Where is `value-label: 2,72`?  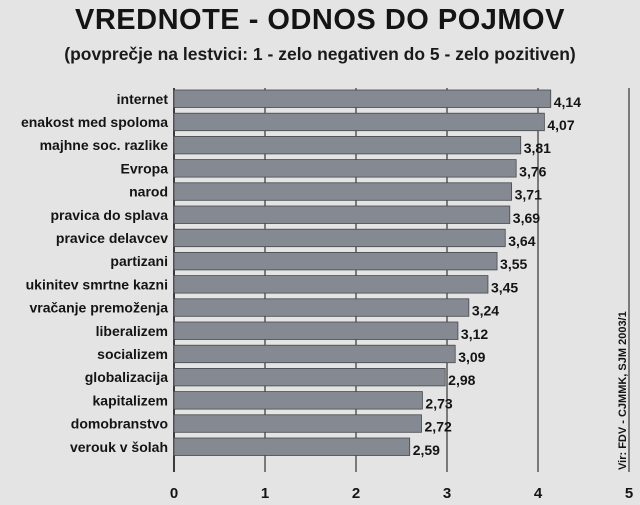
value-label: 2,72 is located at coordinates (438, 427).